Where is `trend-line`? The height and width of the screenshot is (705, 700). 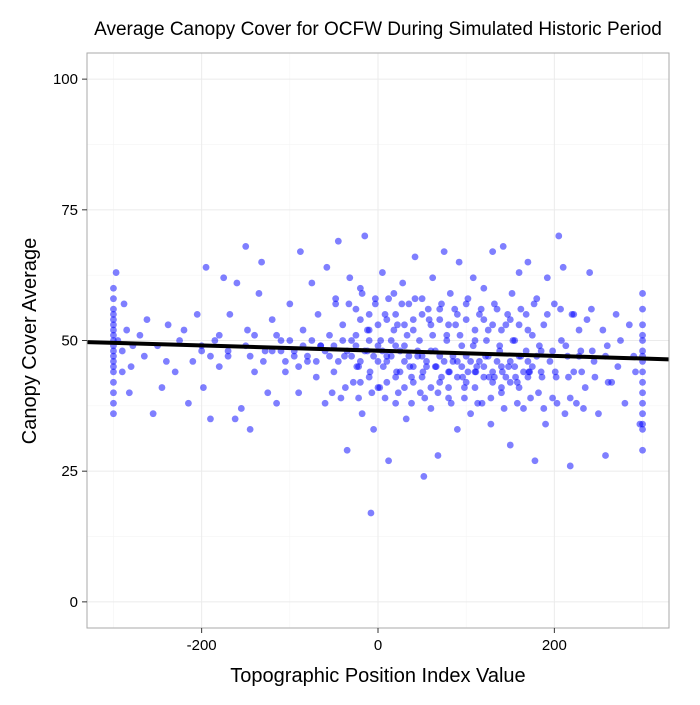
trend-line is located at coordinates (378, 351).